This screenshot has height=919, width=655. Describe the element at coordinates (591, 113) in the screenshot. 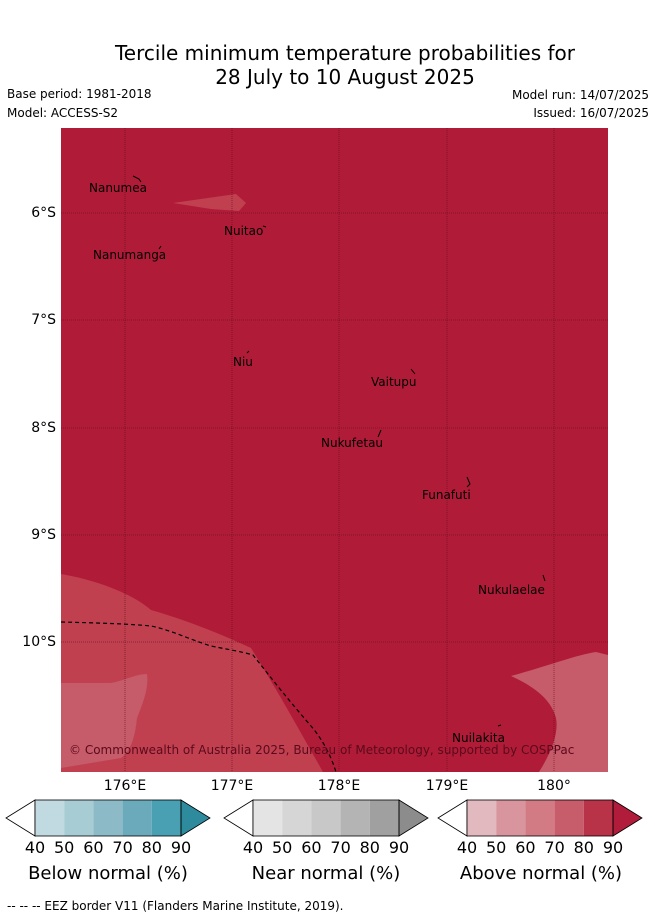

I see `issued-label: Issued: 16/07/2025` at that location.